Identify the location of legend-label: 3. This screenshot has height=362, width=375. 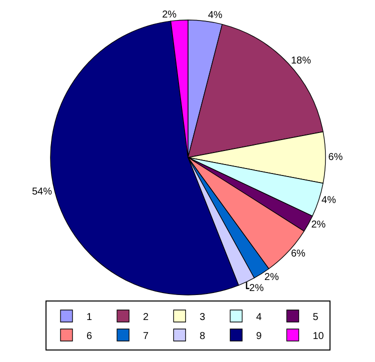
(203, 317).